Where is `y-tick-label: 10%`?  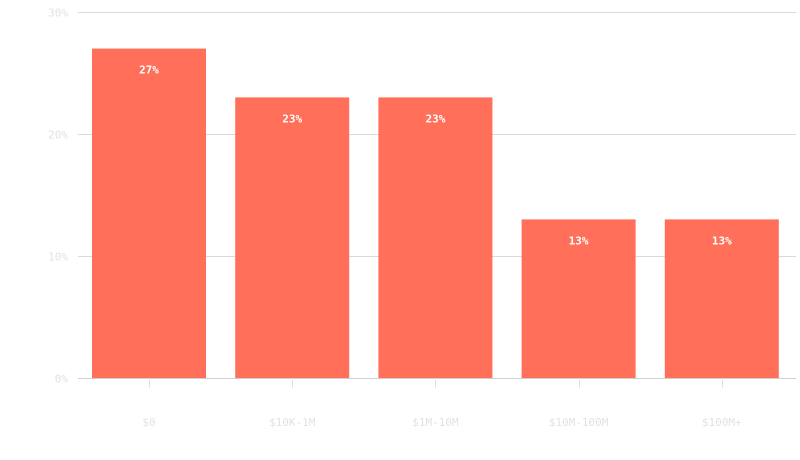
y-tick-label: 10% is located at coordinates (58, 257).